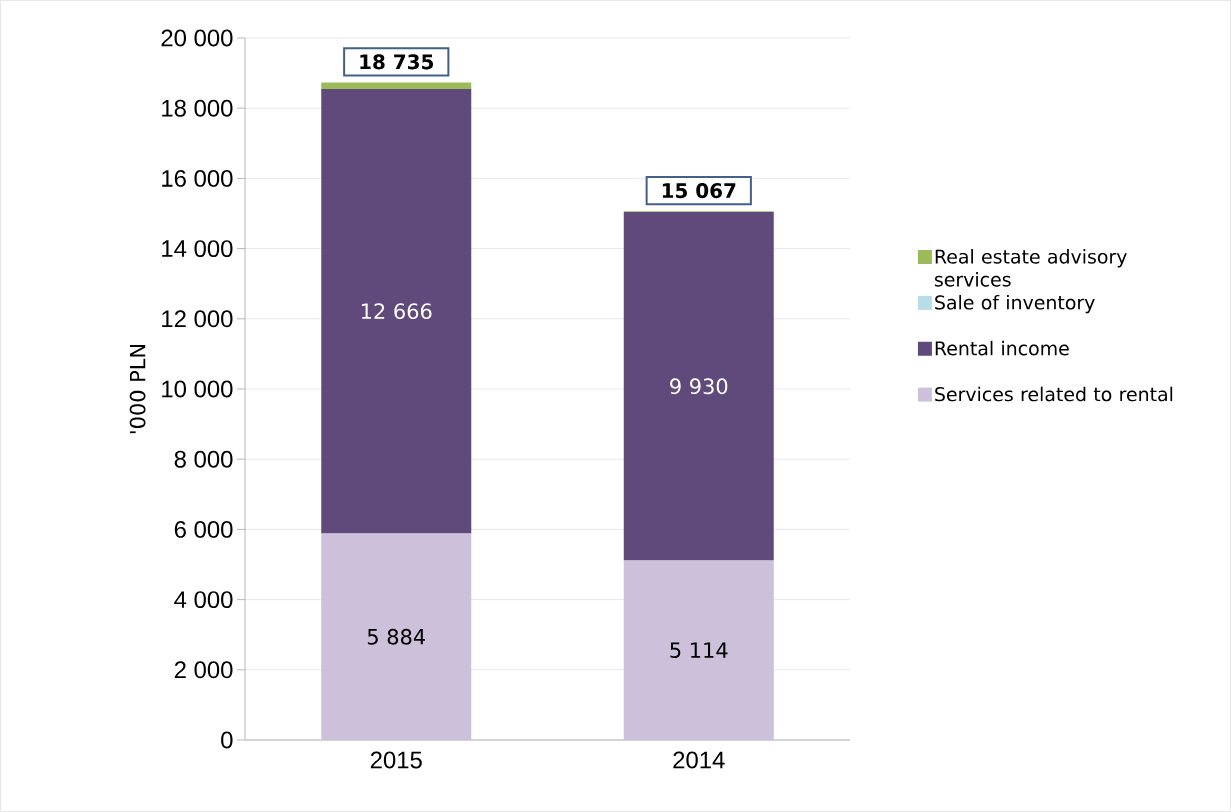  Describe the element at coordinates (1054, 394) in the screenshot. I see `legend-label: Services related to rental` at that location.